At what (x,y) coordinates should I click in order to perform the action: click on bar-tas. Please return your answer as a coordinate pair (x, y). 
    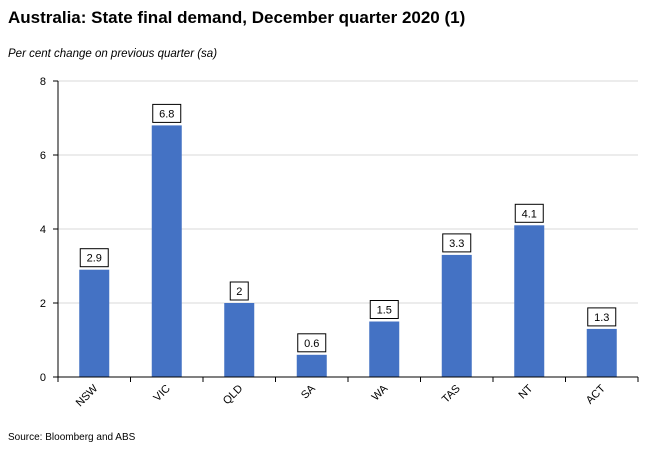
    Looking at the image, I should click on (456, 315).